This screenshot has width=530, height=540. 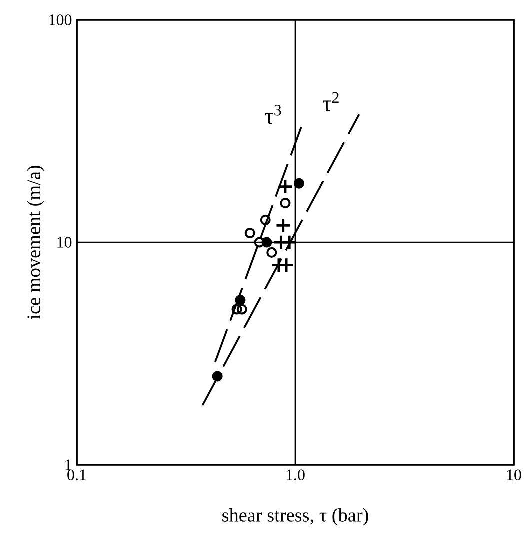 I want to click on x-tick-label: 0.1, so click(x=77, y=475).